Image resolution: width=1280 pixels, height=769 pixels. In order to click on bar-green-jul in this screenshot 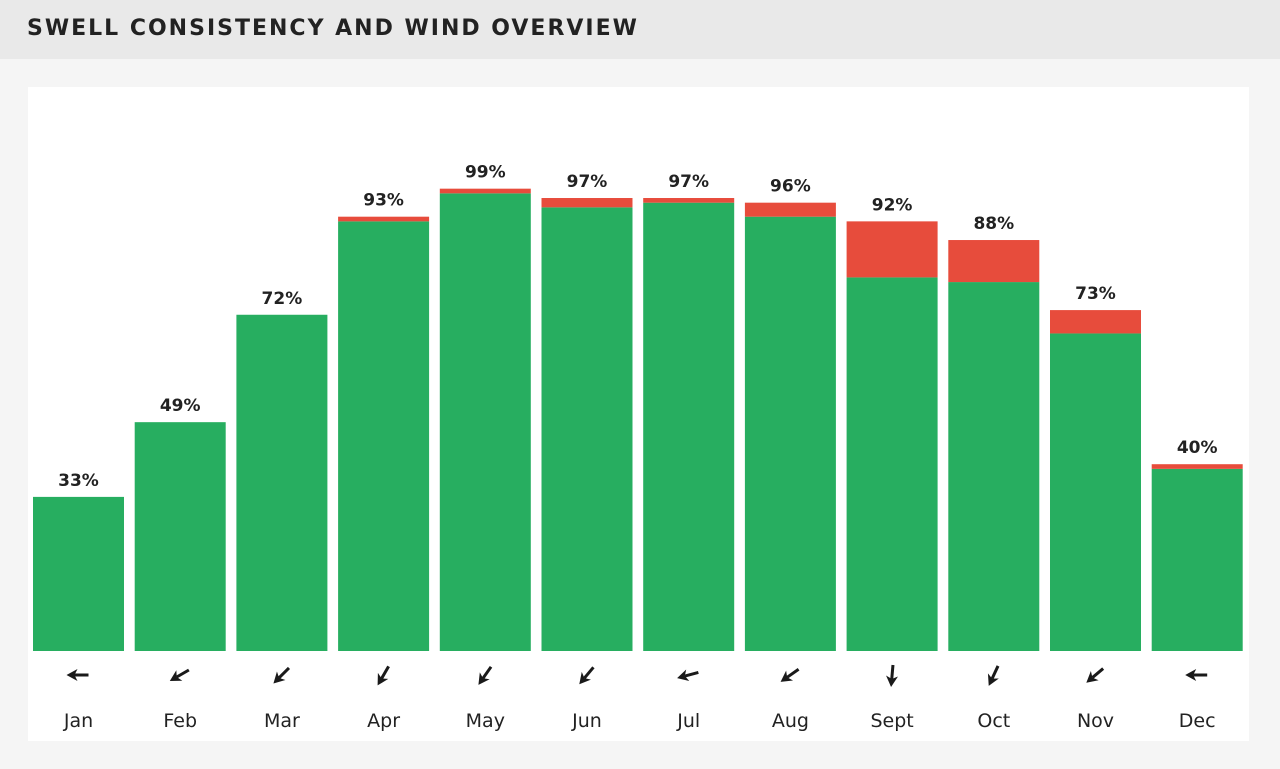, I will do `click(689, 426)`.